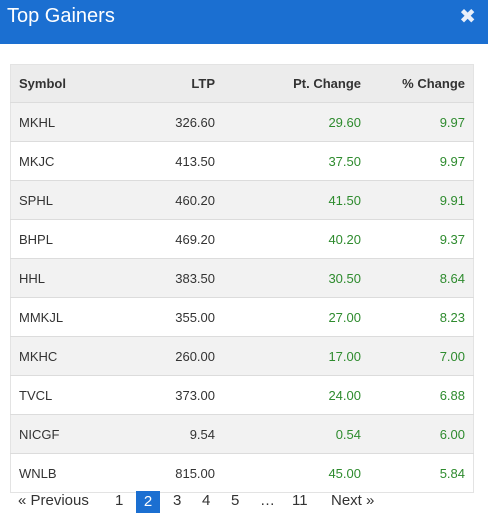  Describe the element at coordinates (235, 500) in the screenshot. I see `page-link-5: 5` at that location.